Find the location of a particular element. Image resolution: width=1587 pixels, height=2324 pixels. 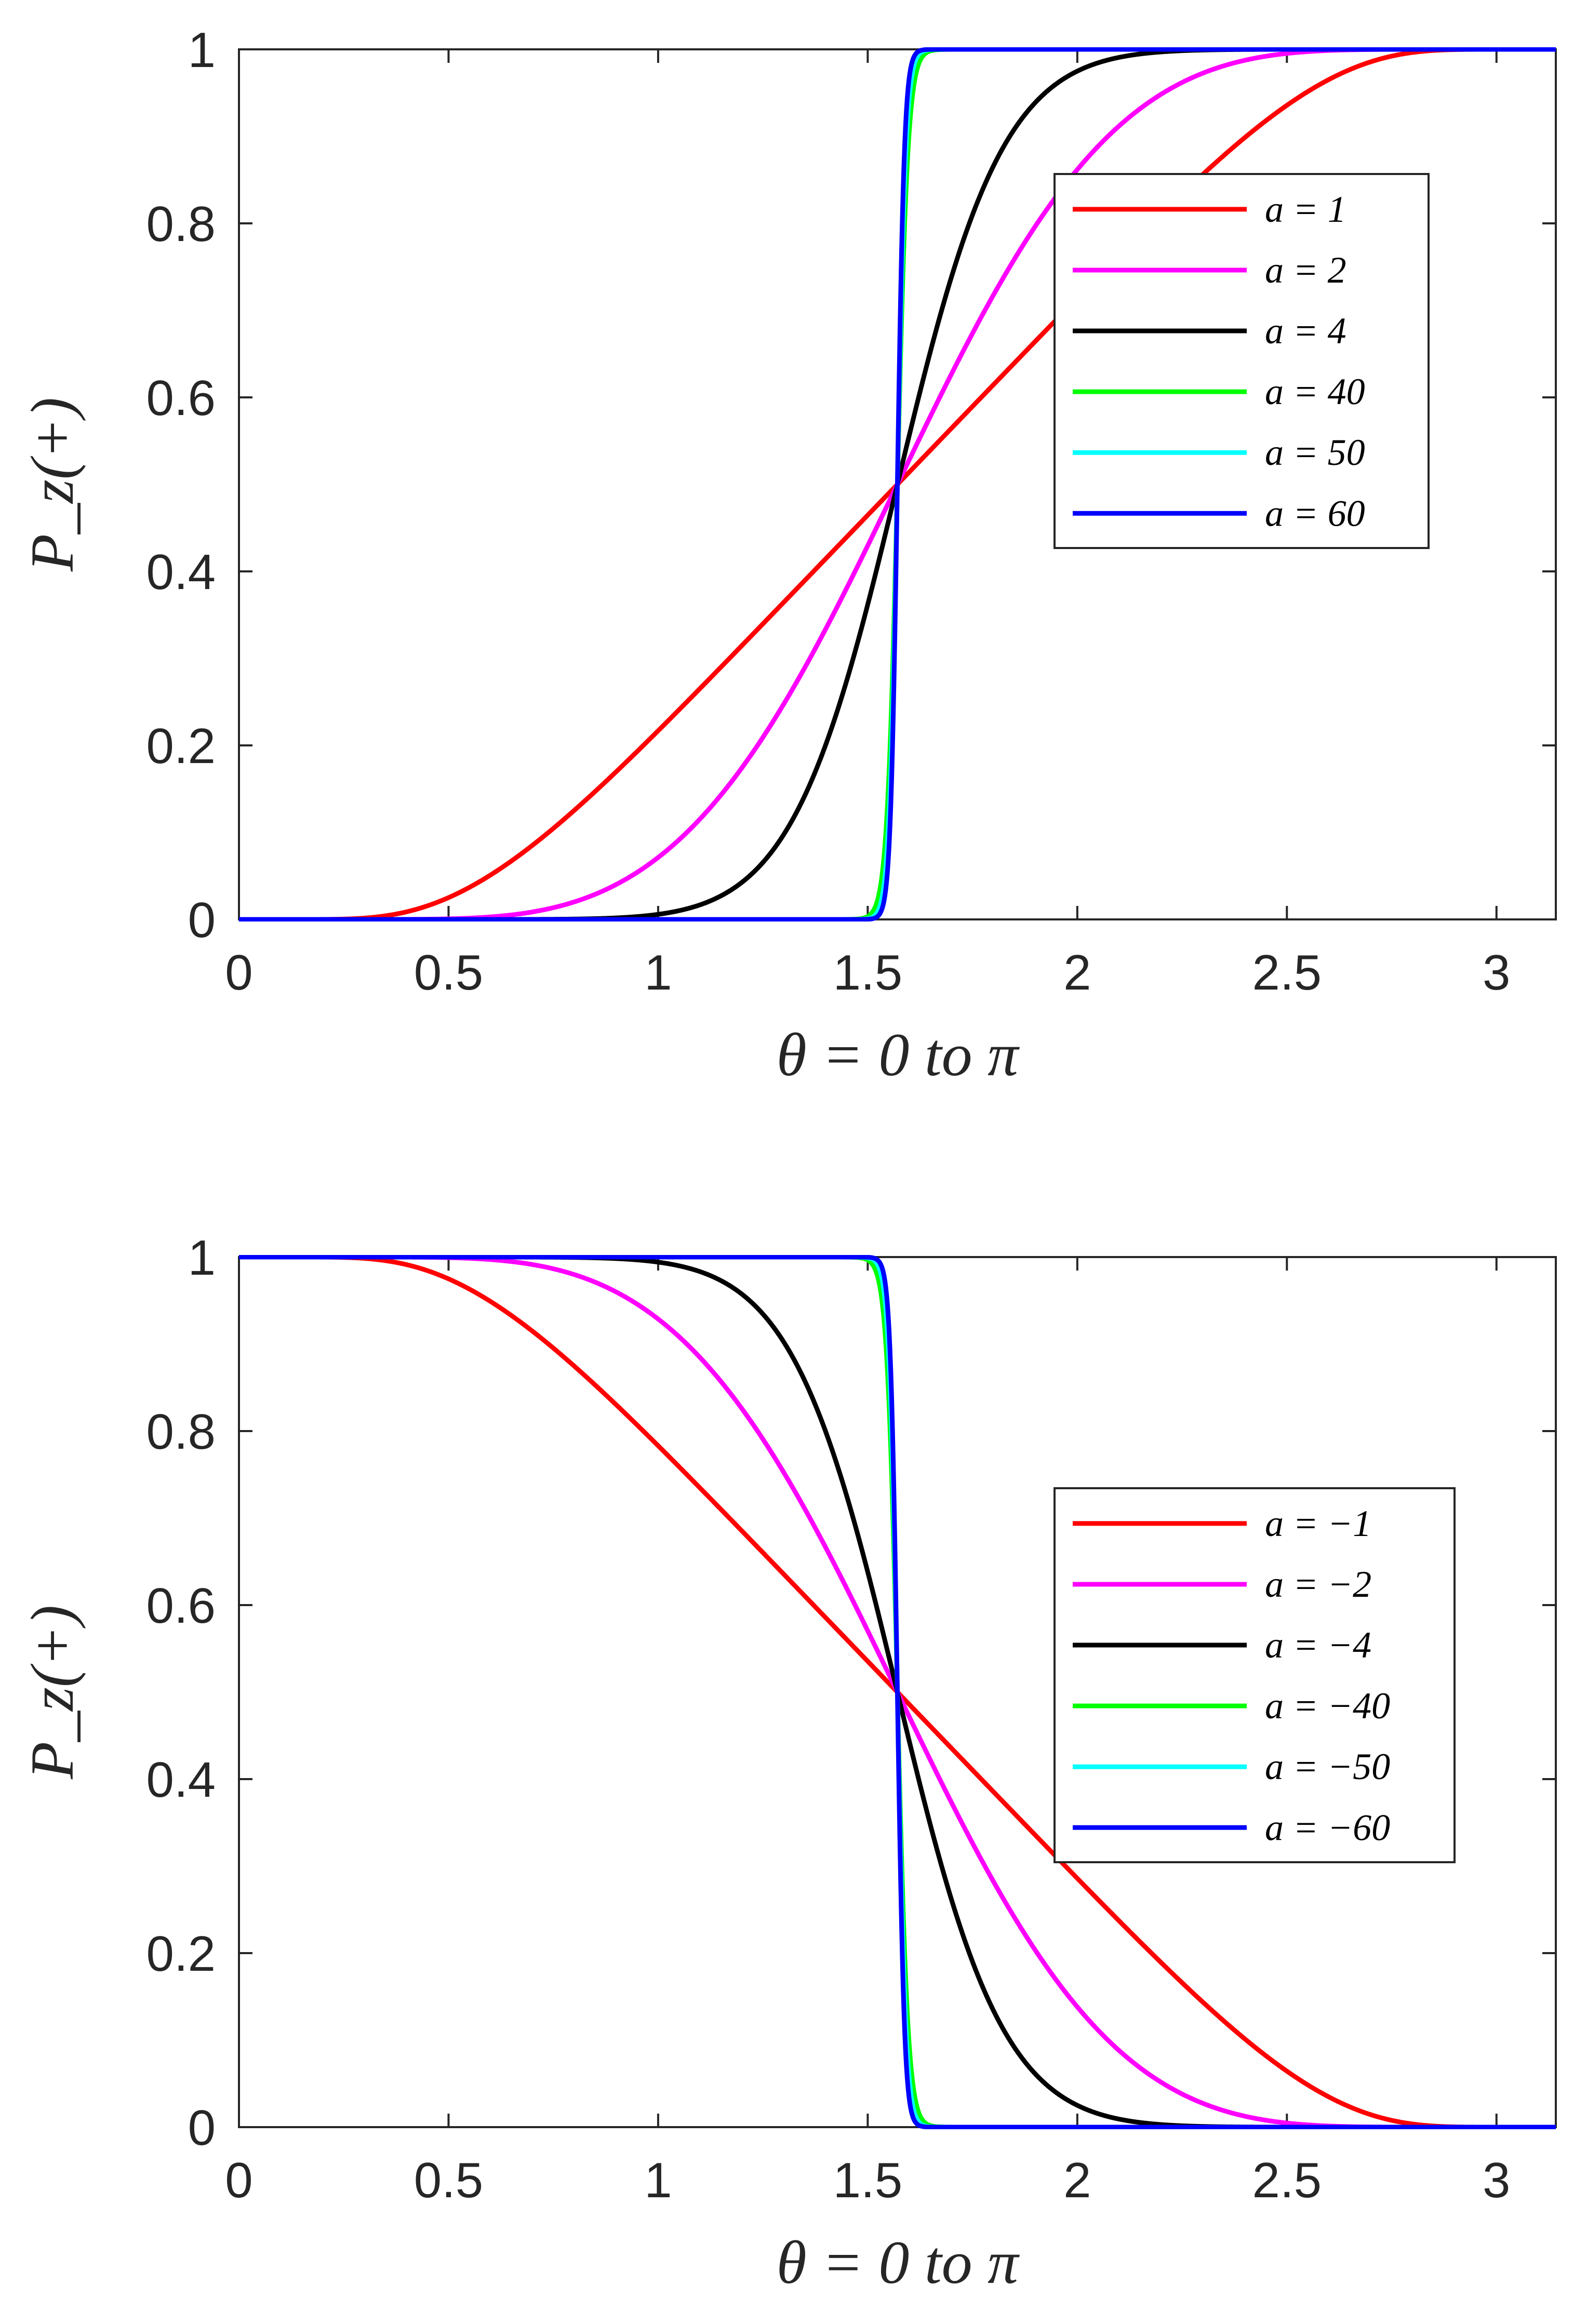

legend-label: a = 1 is located at coordinates (1306, 210).